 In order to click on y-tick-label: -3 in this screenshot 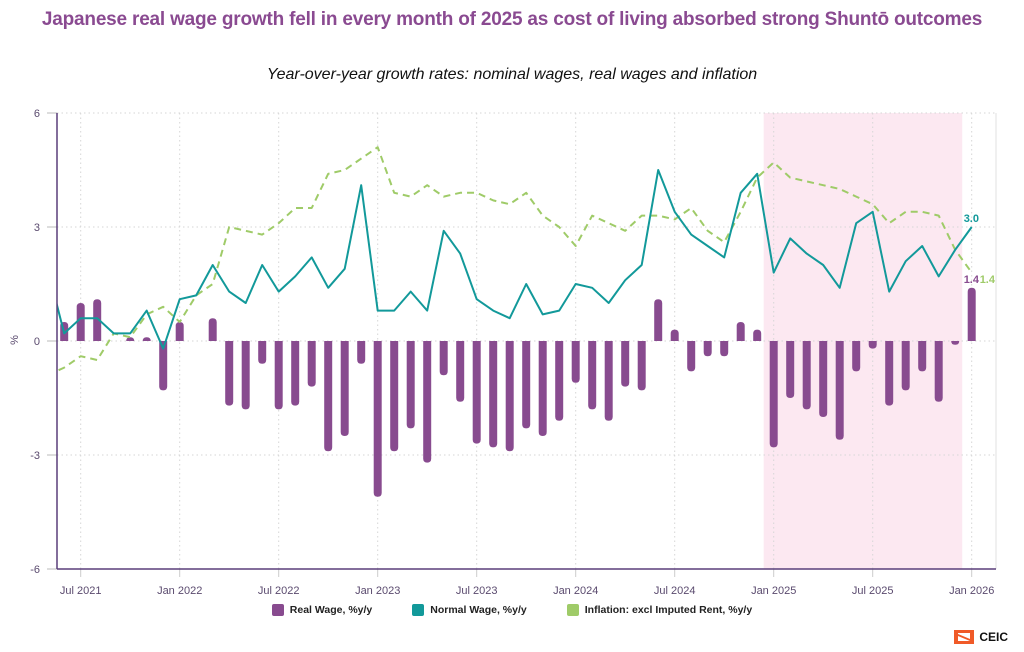, I will do `click(35, 456)`.